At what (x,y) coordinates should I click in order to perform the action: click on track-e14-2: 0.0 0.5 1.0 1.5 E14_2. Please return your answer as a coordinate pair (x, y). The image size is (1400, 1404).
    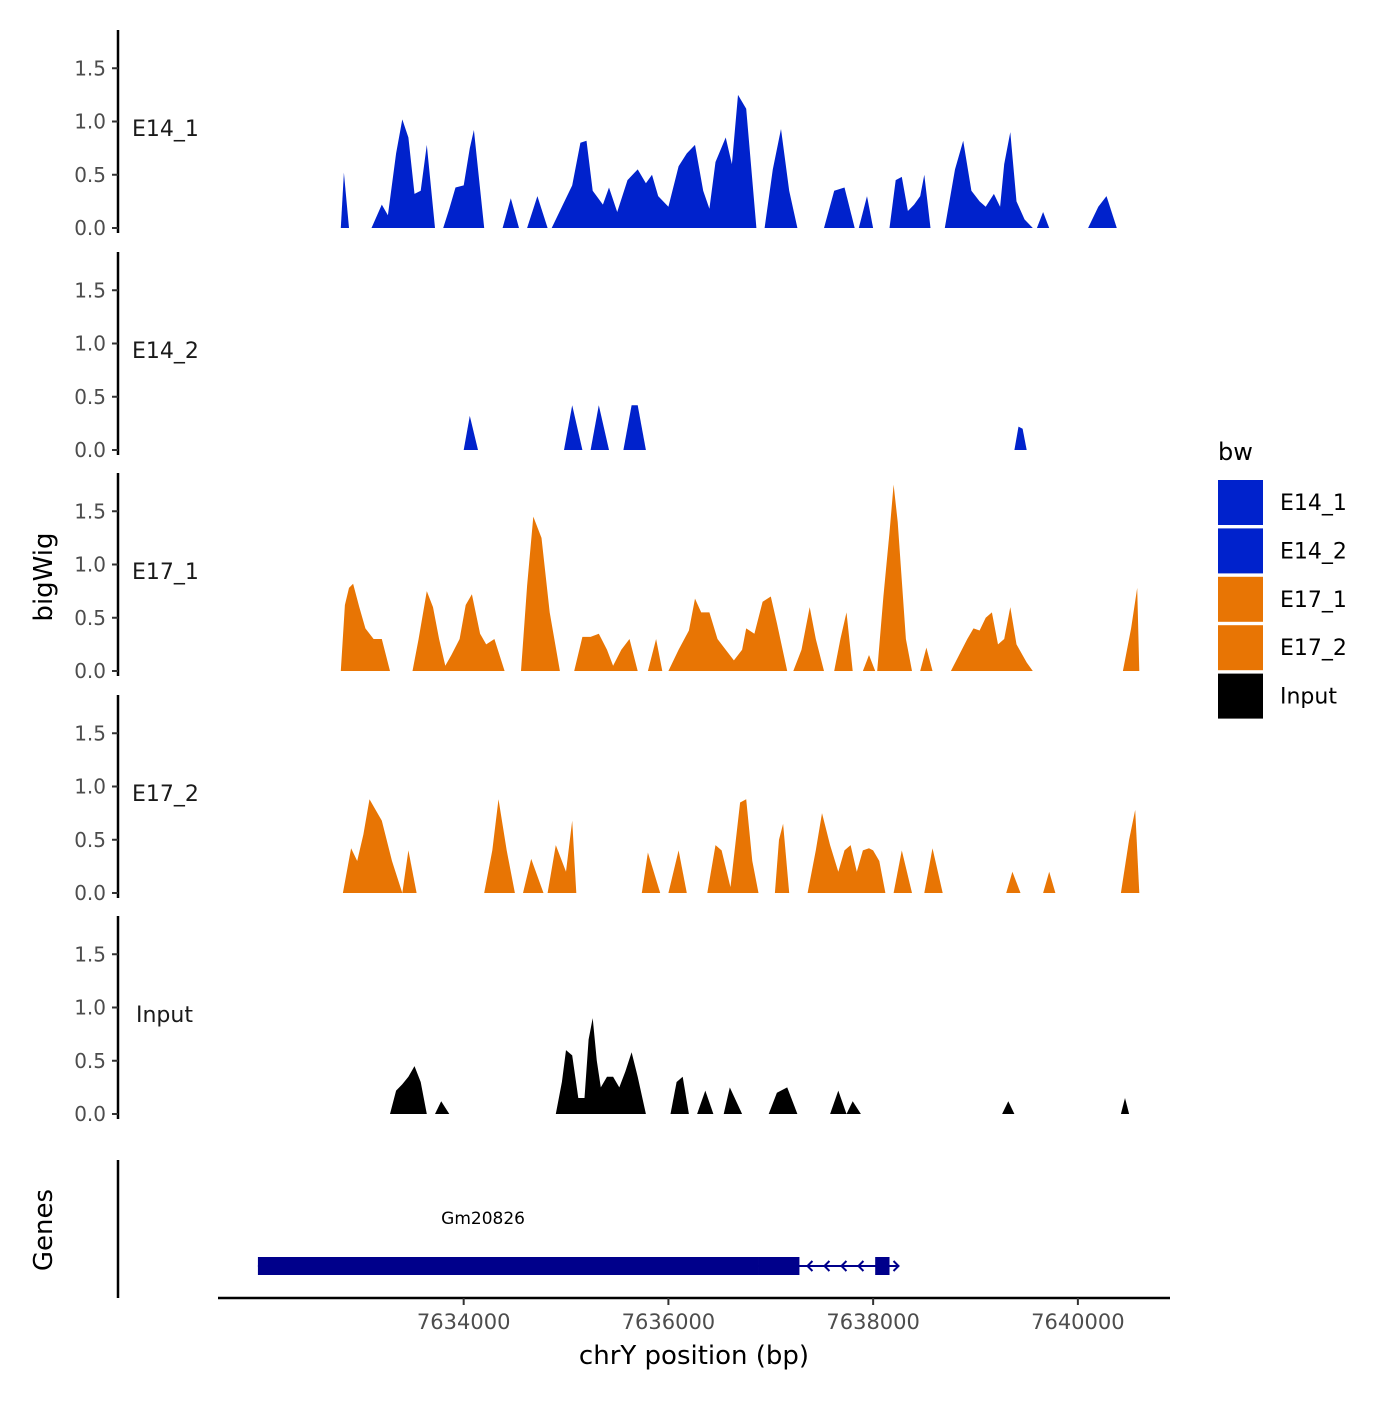
    Looking at the image, I should click on (550, 357).